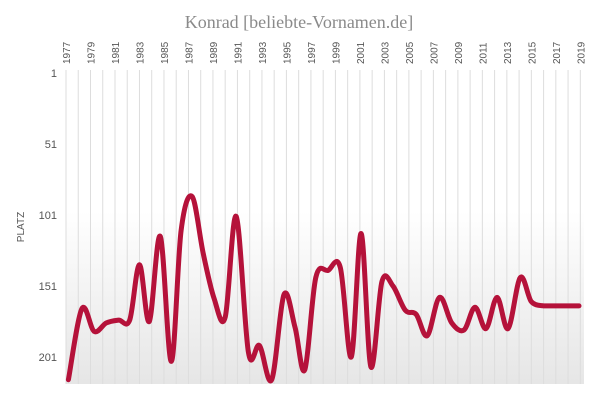  Describe the element at coordinates (48, 287) in the screenshot. I see `y-tick-label: 151` at that location.